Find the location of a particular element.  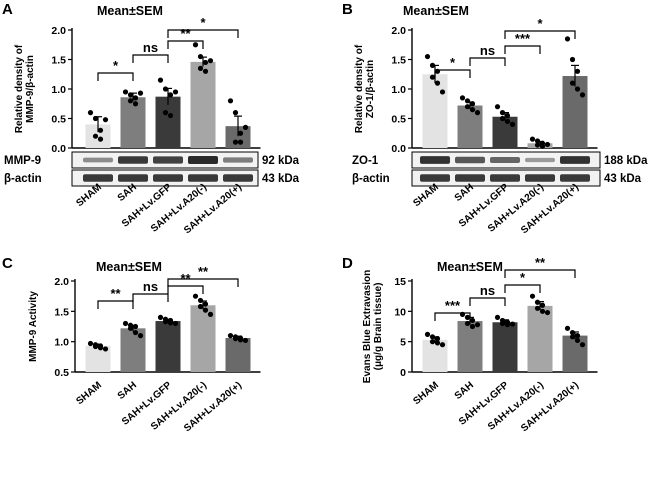

blot-protein-label: β-actin is located at coordinates (23, 179).